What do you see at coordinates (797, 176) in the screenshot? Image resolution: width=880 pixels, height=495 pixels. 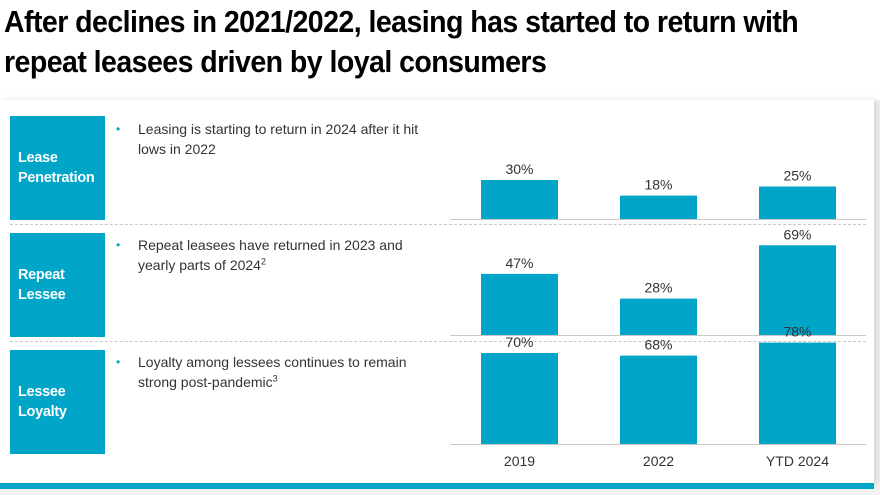 I see `bar-value-label: 25%` at bounding box center [797, 176].